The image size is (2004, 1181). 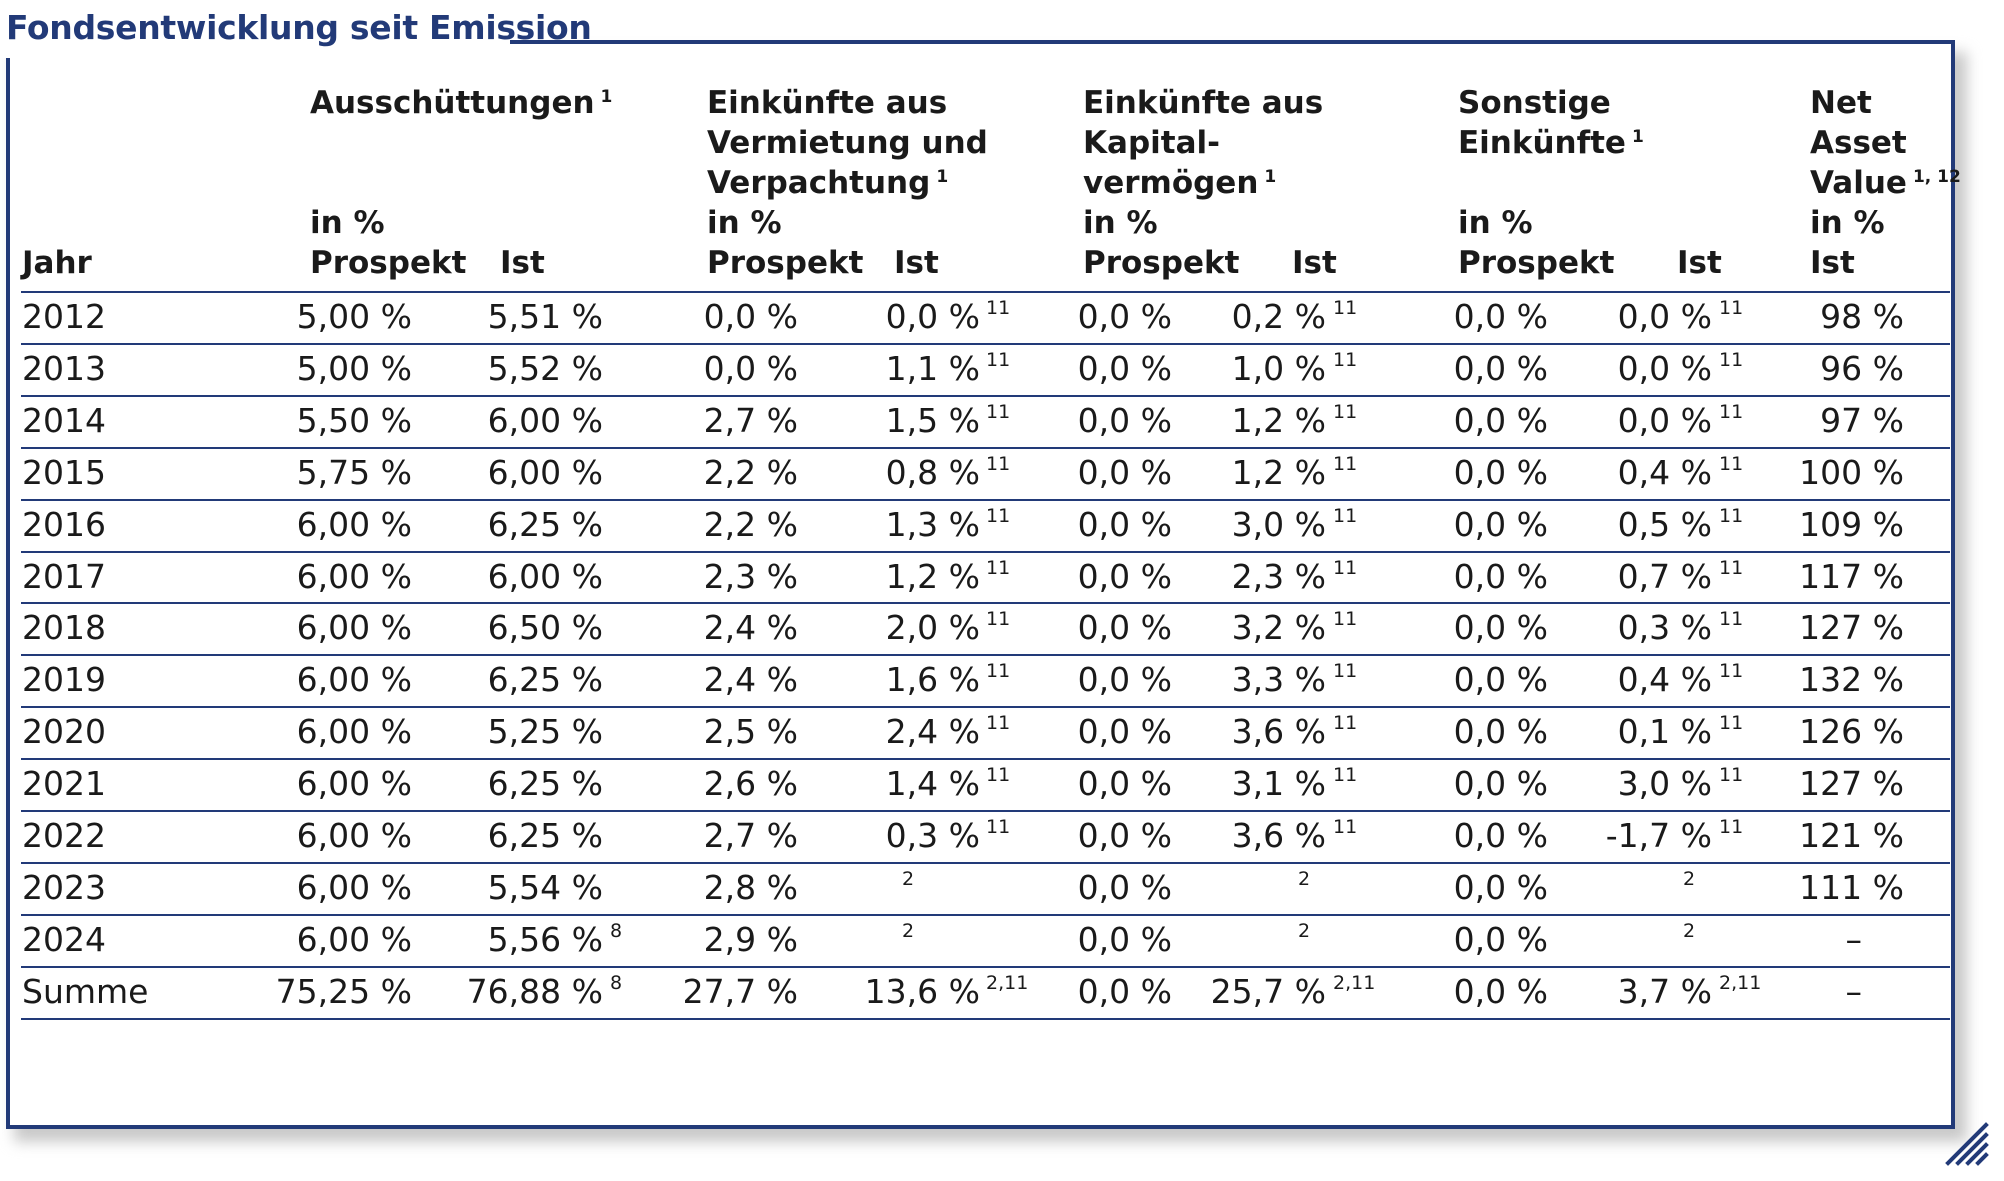 What do you see at coordinates (1534, 103) in the screenshot?
I see `header-sonstige-line: Sonstige` at bounding box center [1534, 103].